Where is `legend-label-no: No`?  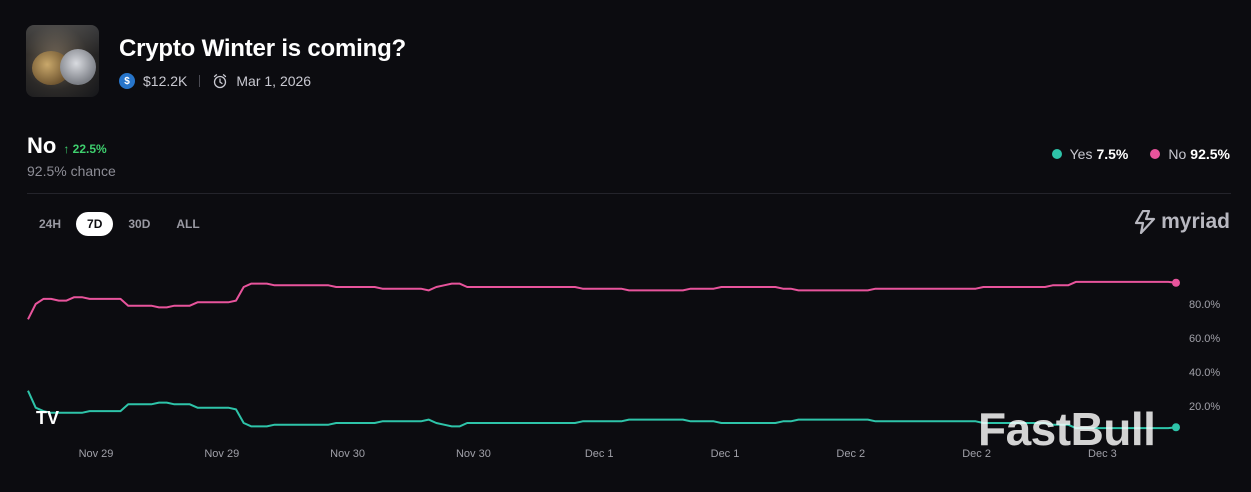 legend-label-no: No is located at coordinates (1177, 154).